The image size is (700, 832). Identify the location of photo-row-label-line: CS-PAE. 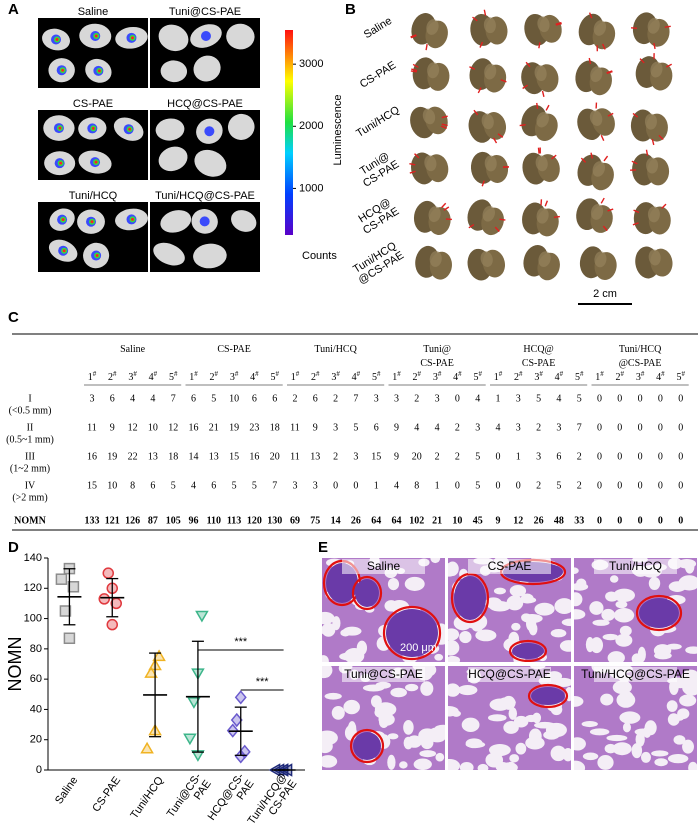
(378, 74).